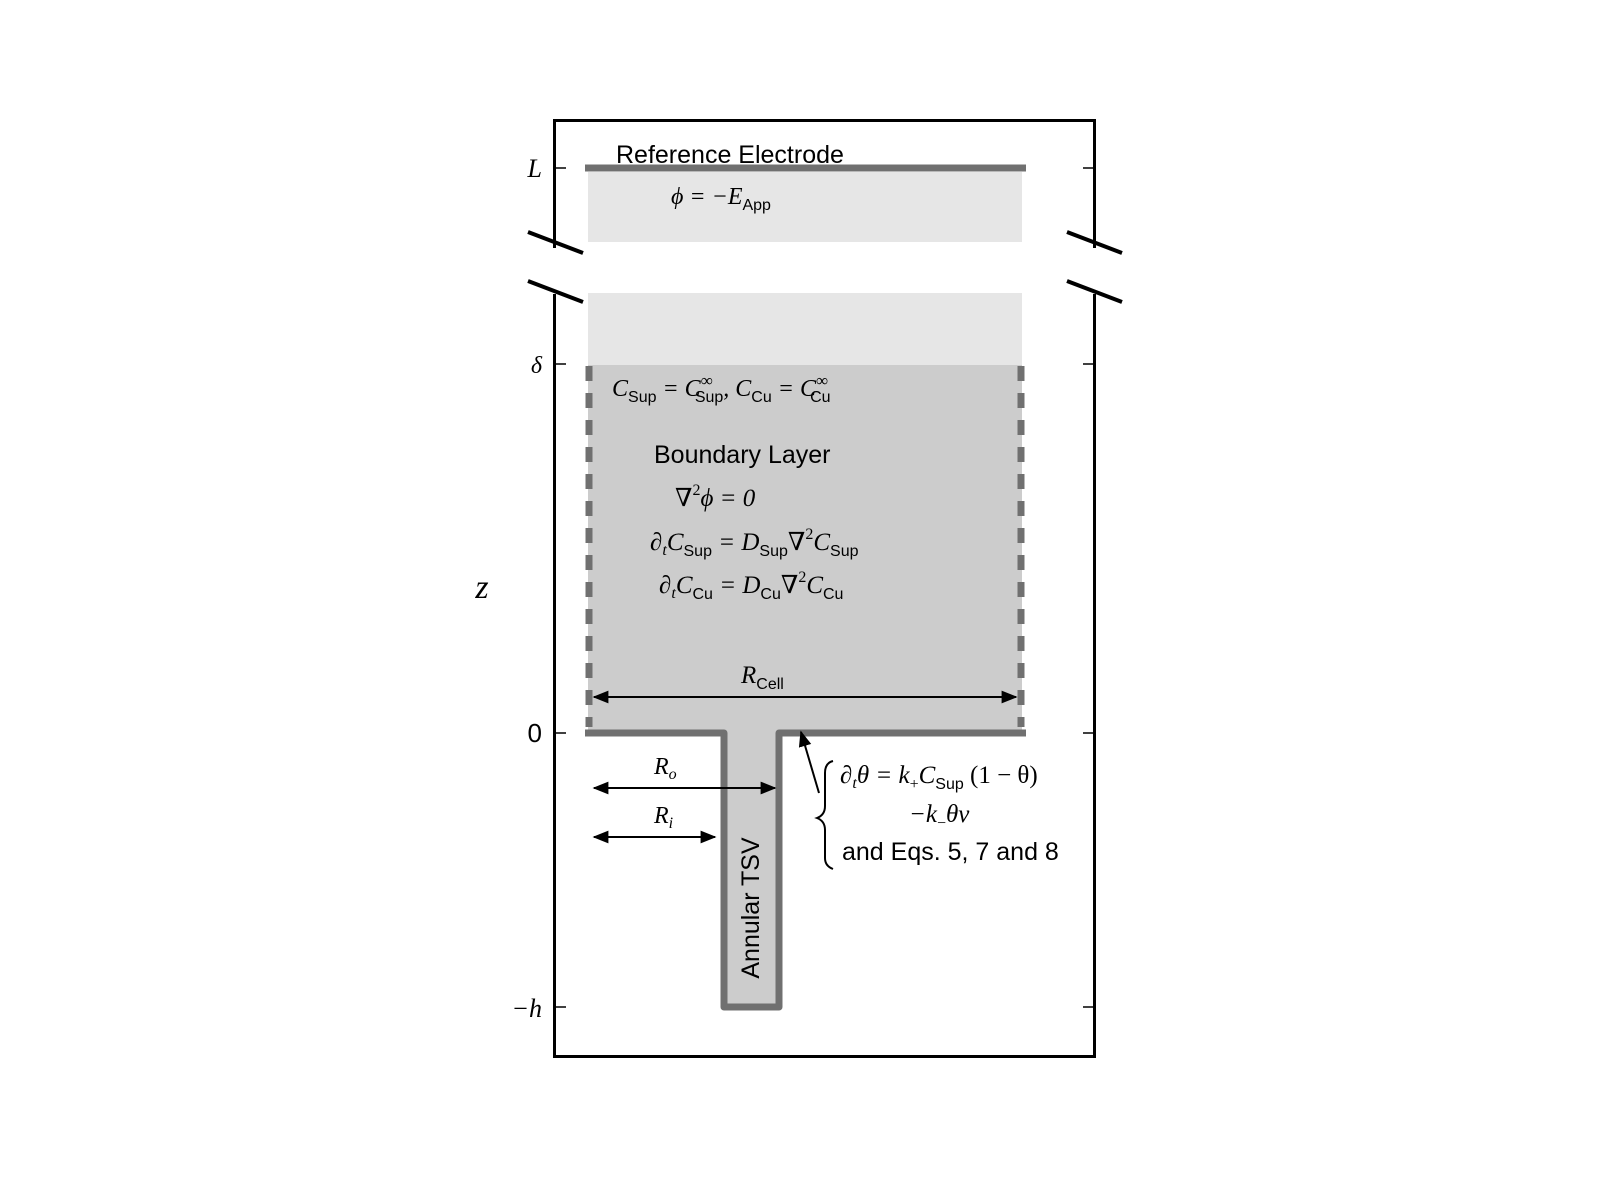  I want to click on axis-break-mark-left-upper, so click(555, 242).